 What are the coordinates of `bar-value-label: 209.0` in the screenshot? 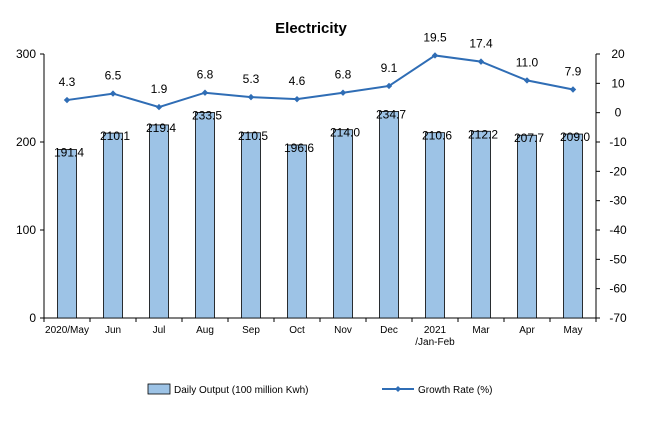 It's located at (575, 137).